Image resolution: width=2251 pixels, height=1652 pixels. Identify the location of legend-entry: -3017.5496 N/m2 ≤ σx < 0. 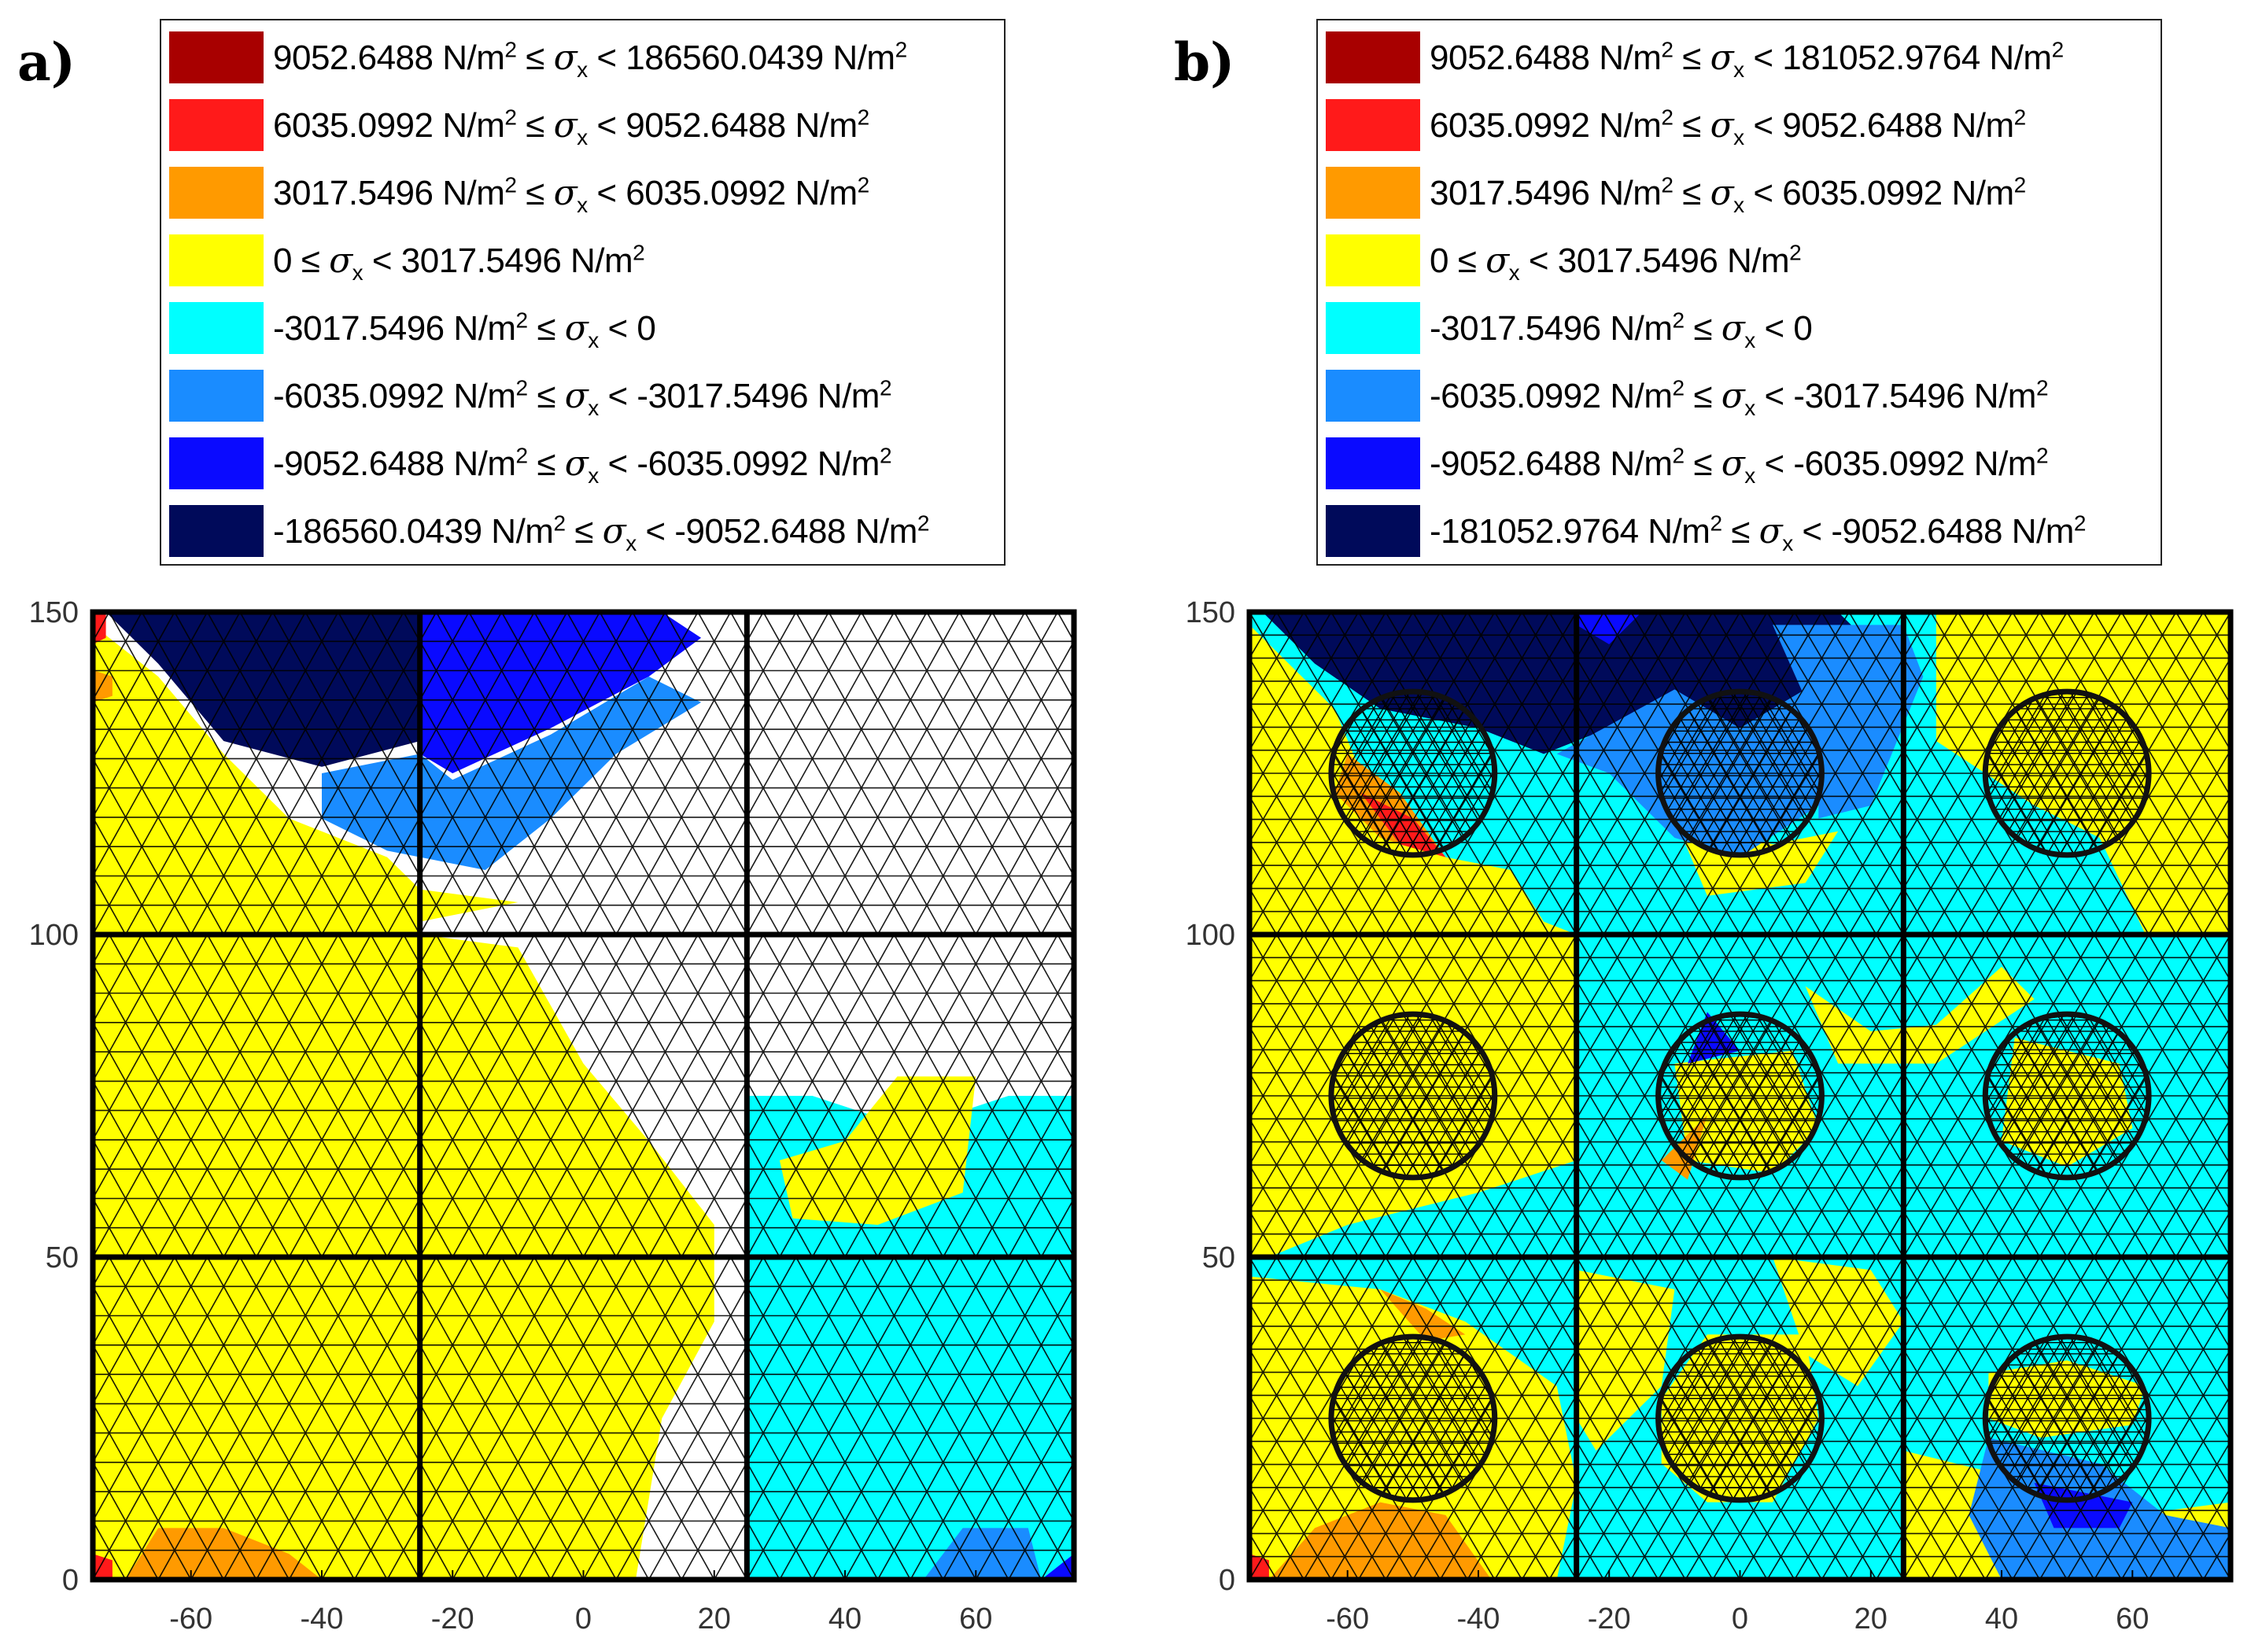
(1739, 326).